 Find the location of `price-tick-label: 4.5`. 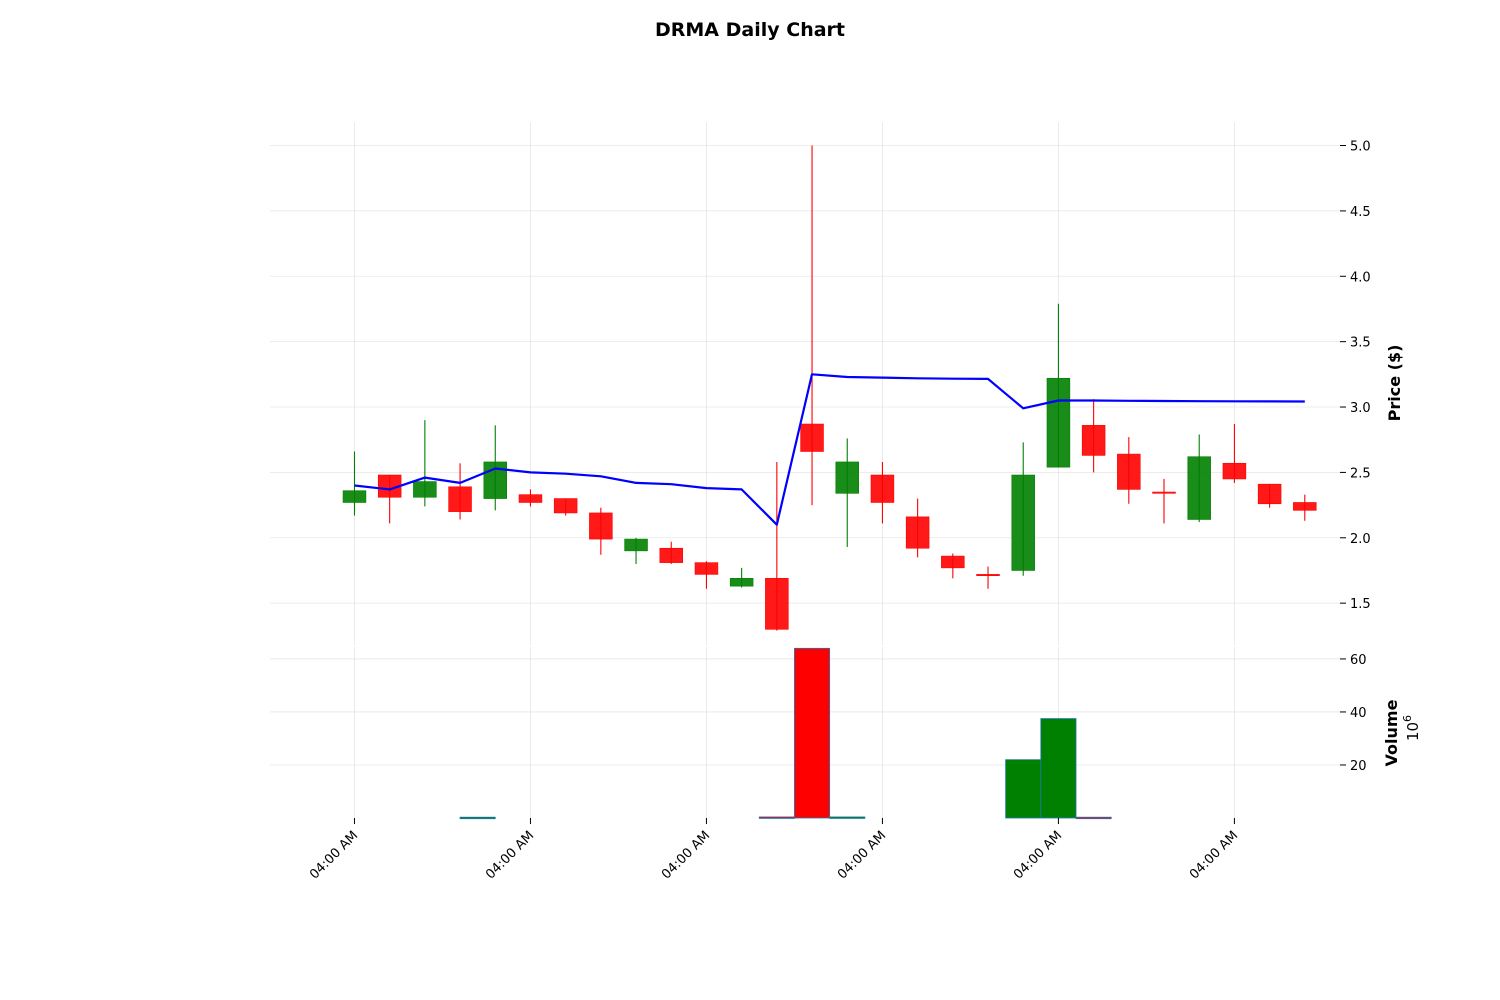

price-tick-label: 4.5 is located at coordinates (1360, 212).